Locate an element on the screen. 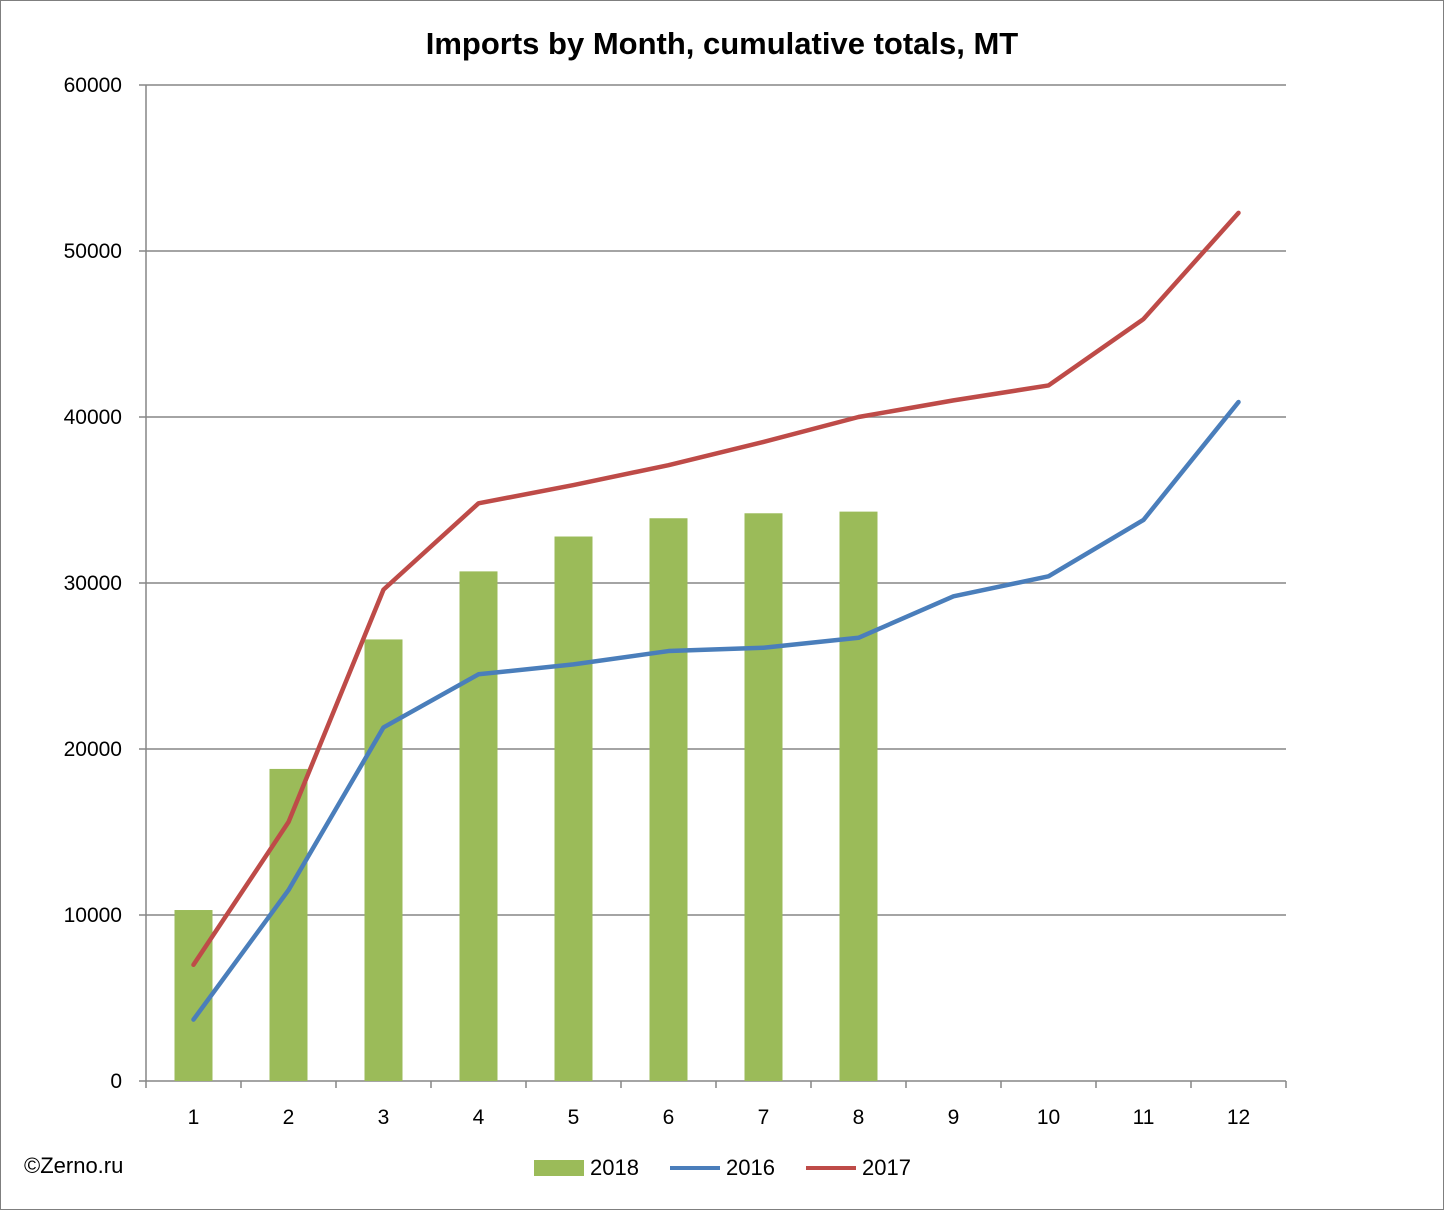  x-tick-label: 5 is located at coordinates (574, 1117).